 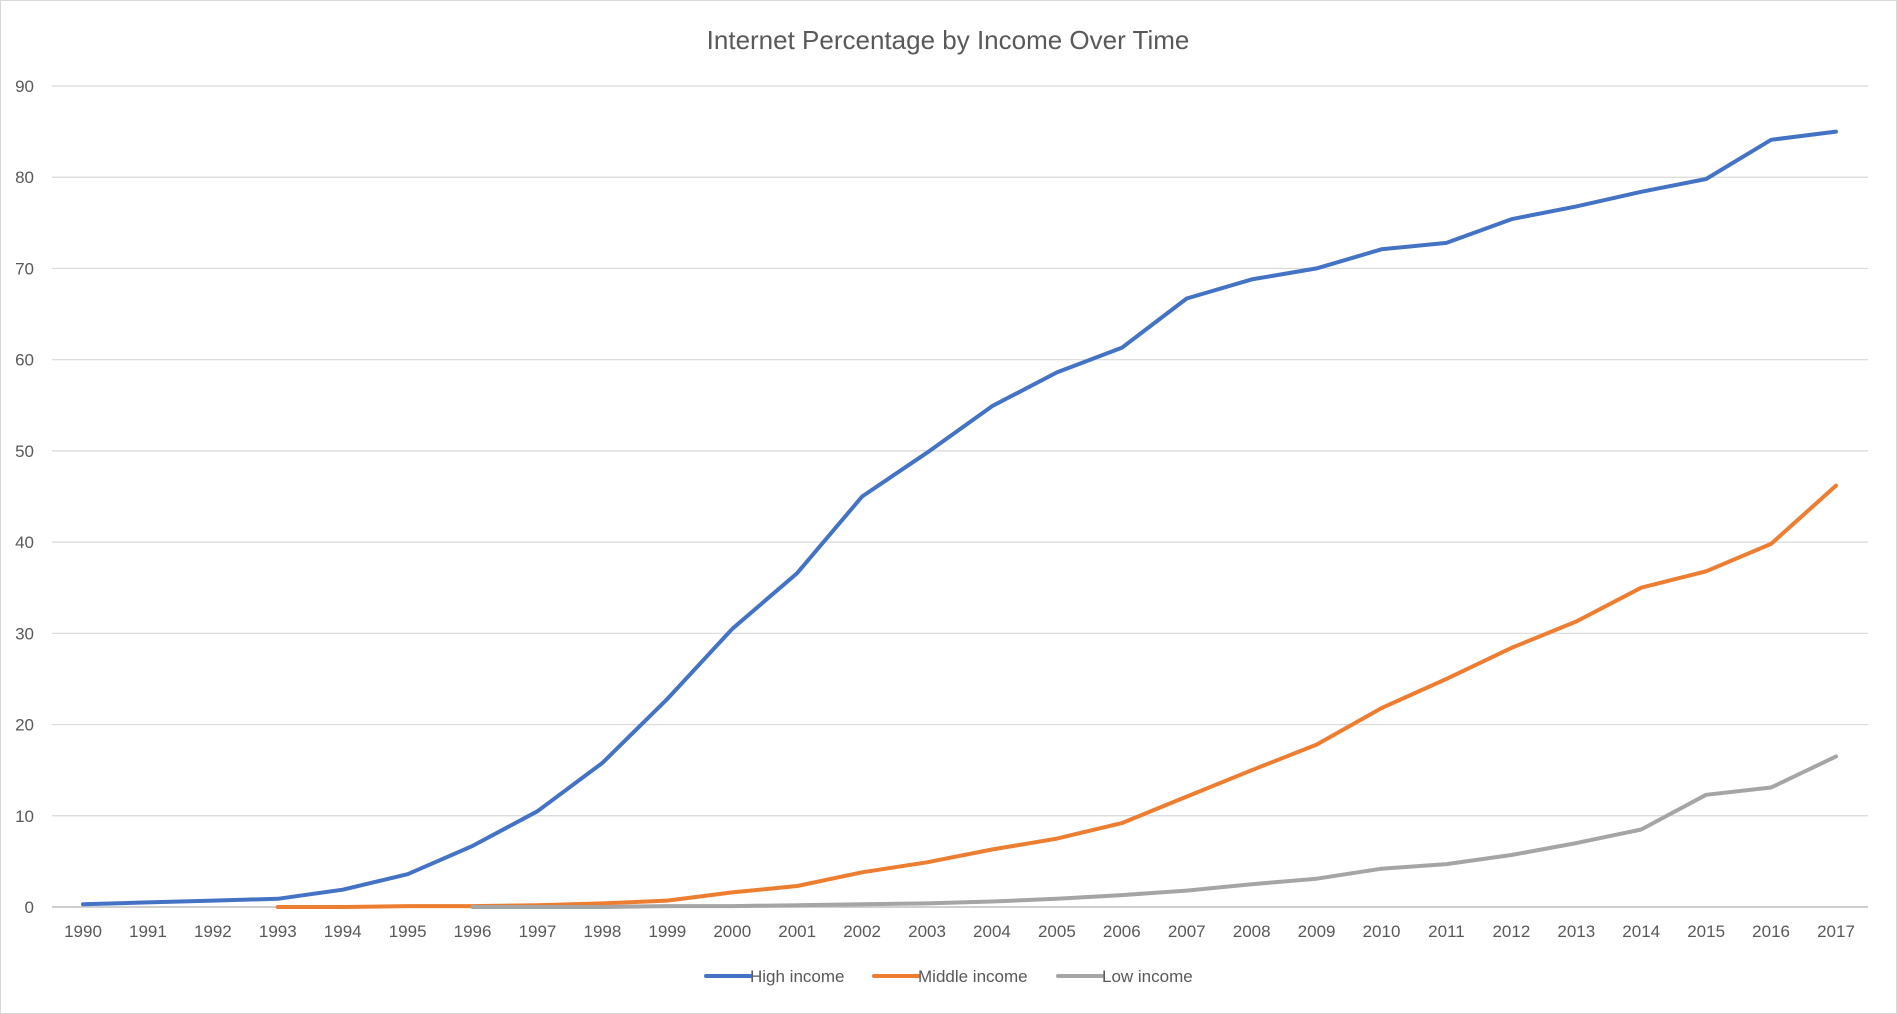 I want to click on y-tick-label: 40, so click(x=24, y=542).